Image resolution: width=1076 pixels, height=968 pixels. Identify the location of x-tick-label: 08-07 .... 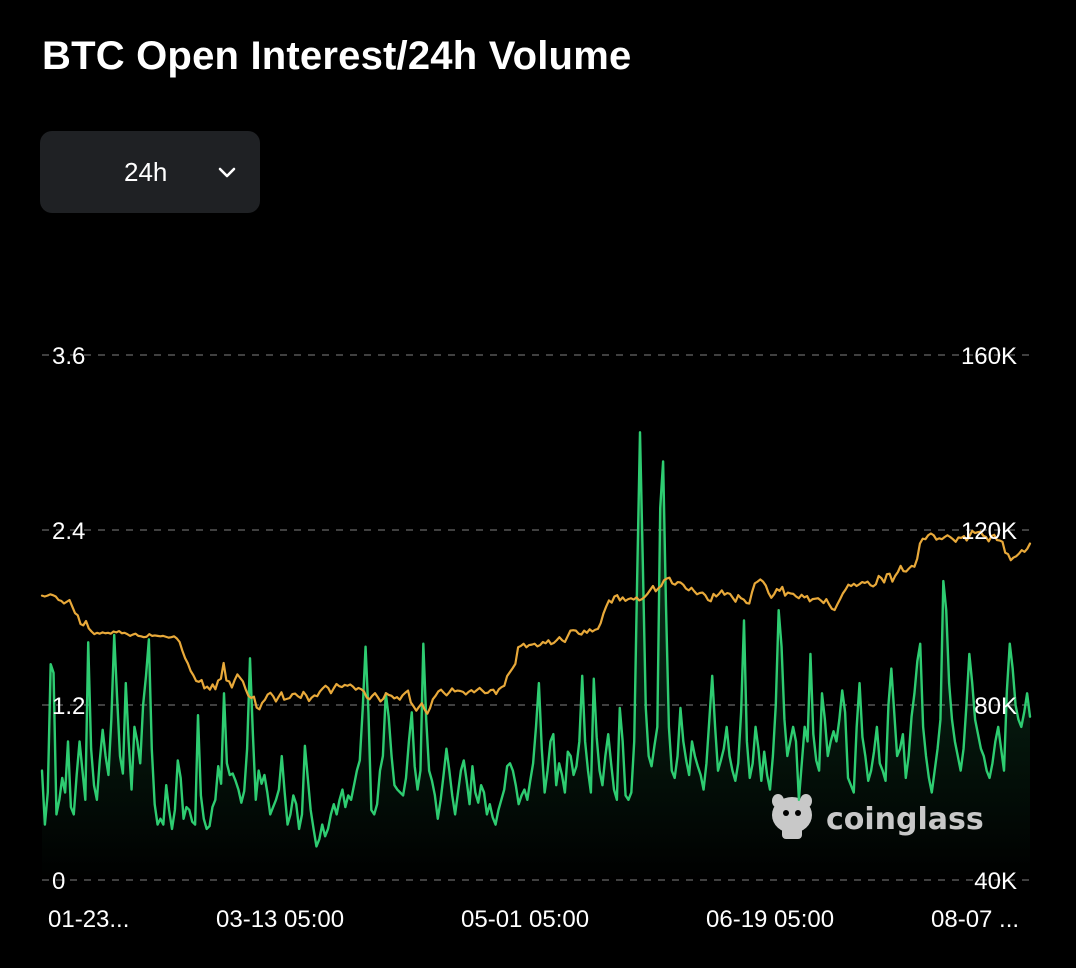
(975, 919).